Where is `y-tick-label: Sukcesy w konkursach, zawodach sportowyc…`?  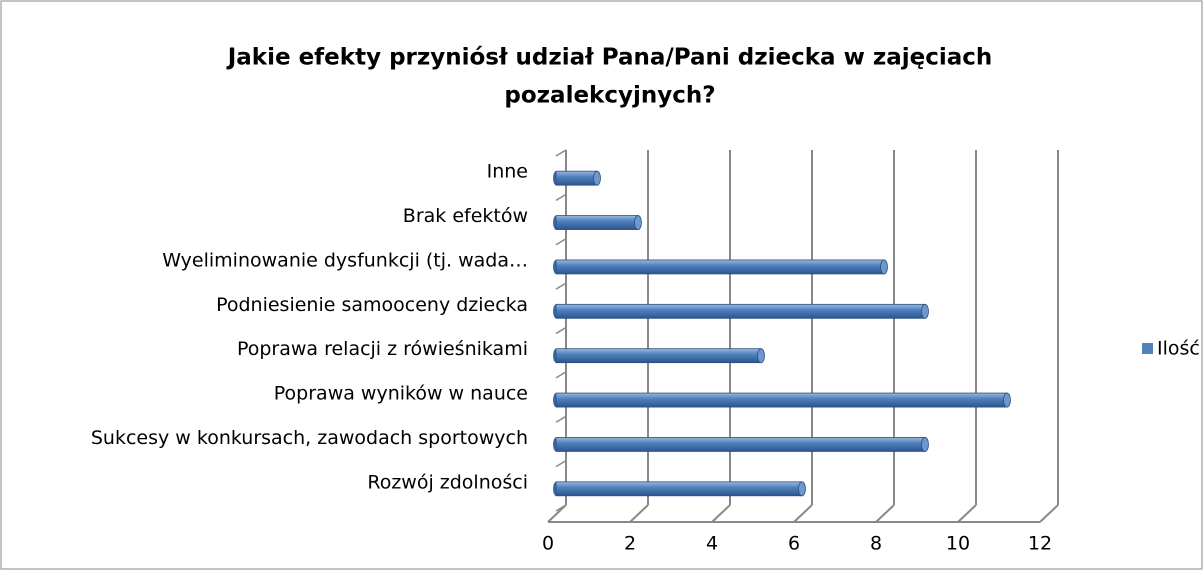 y-tick-label: Sukcesy w konkursach, zawodach sportowyc… is located at coordinates (309, 438).